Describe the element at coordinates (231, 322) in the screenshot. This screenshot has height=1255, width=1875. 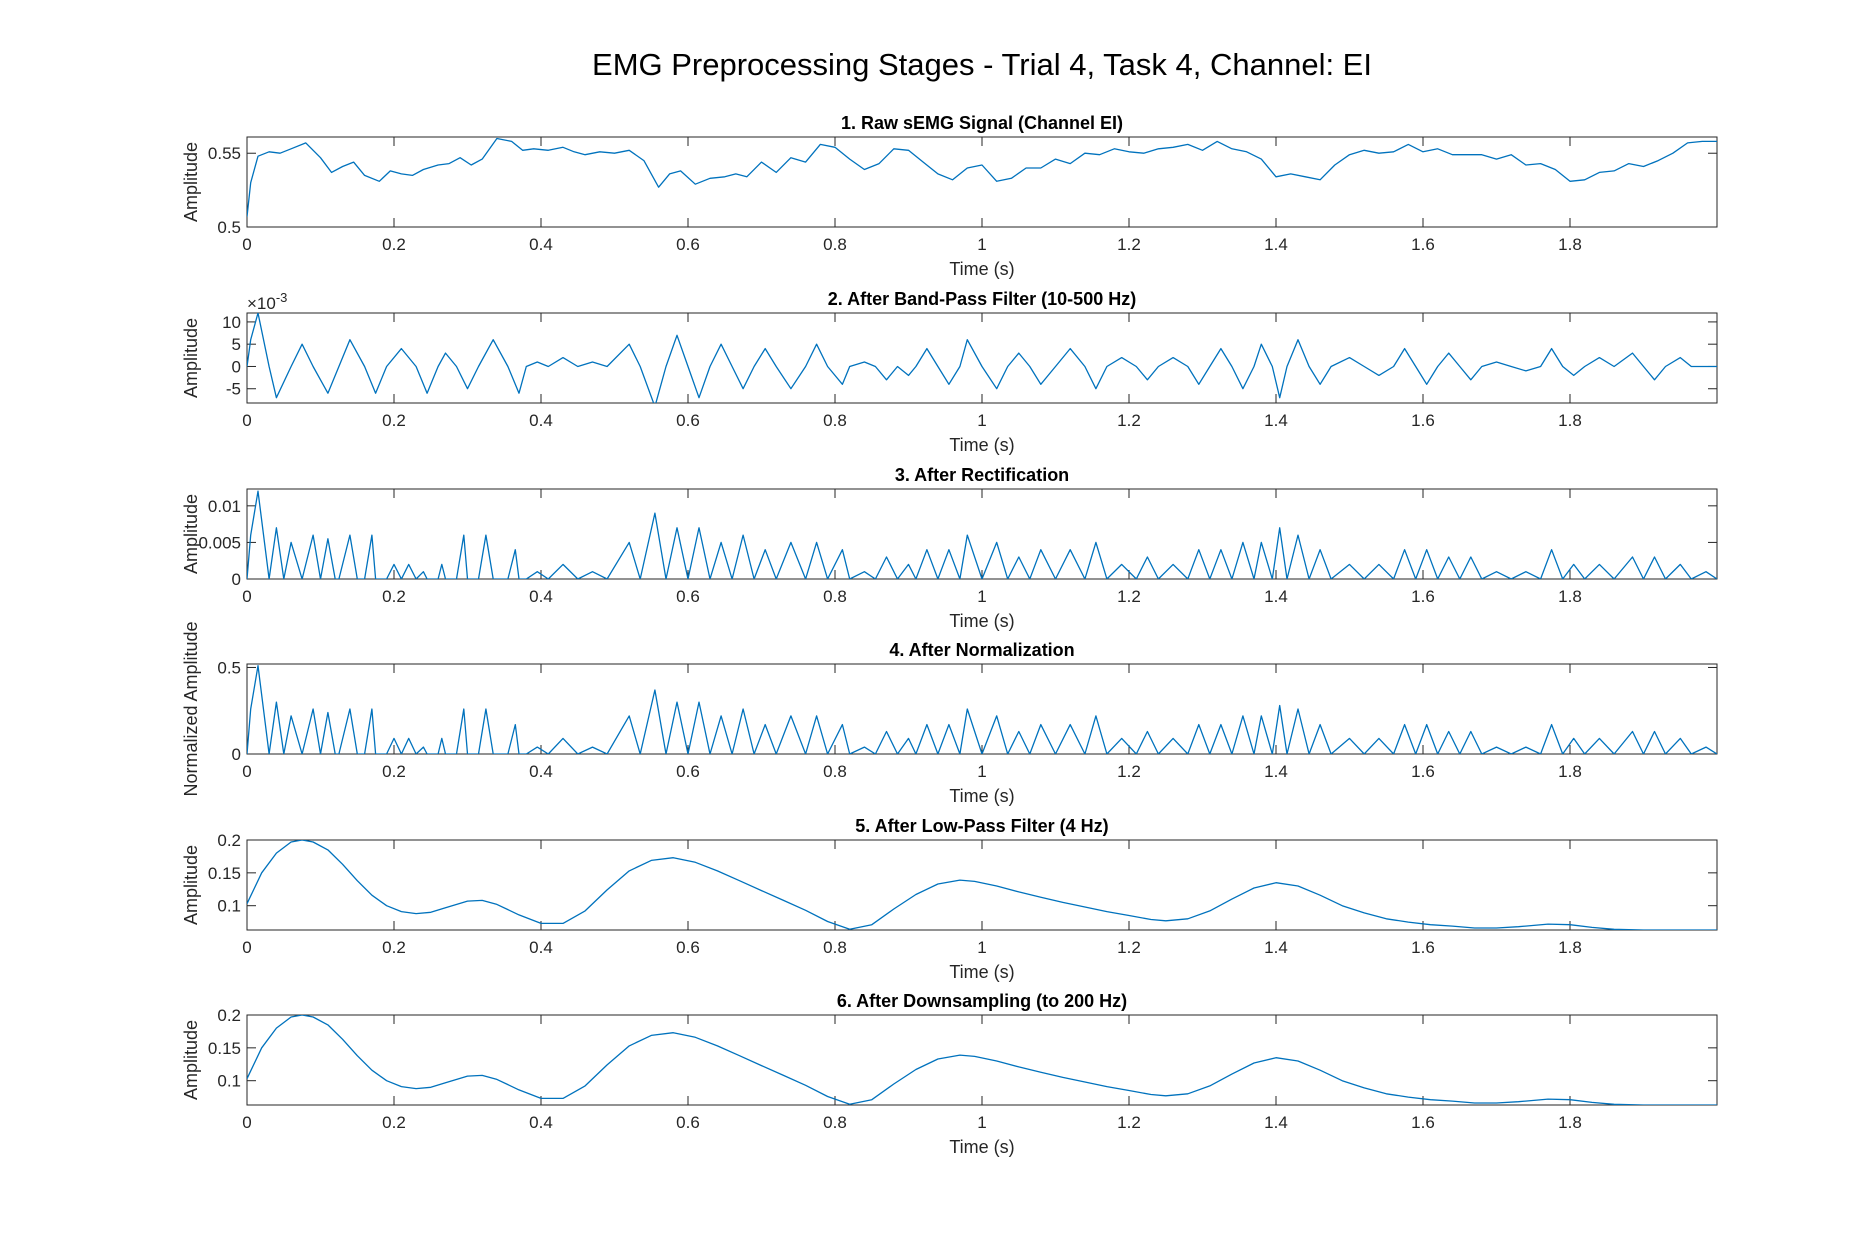
I see `y-tick-label: 10` at that location.